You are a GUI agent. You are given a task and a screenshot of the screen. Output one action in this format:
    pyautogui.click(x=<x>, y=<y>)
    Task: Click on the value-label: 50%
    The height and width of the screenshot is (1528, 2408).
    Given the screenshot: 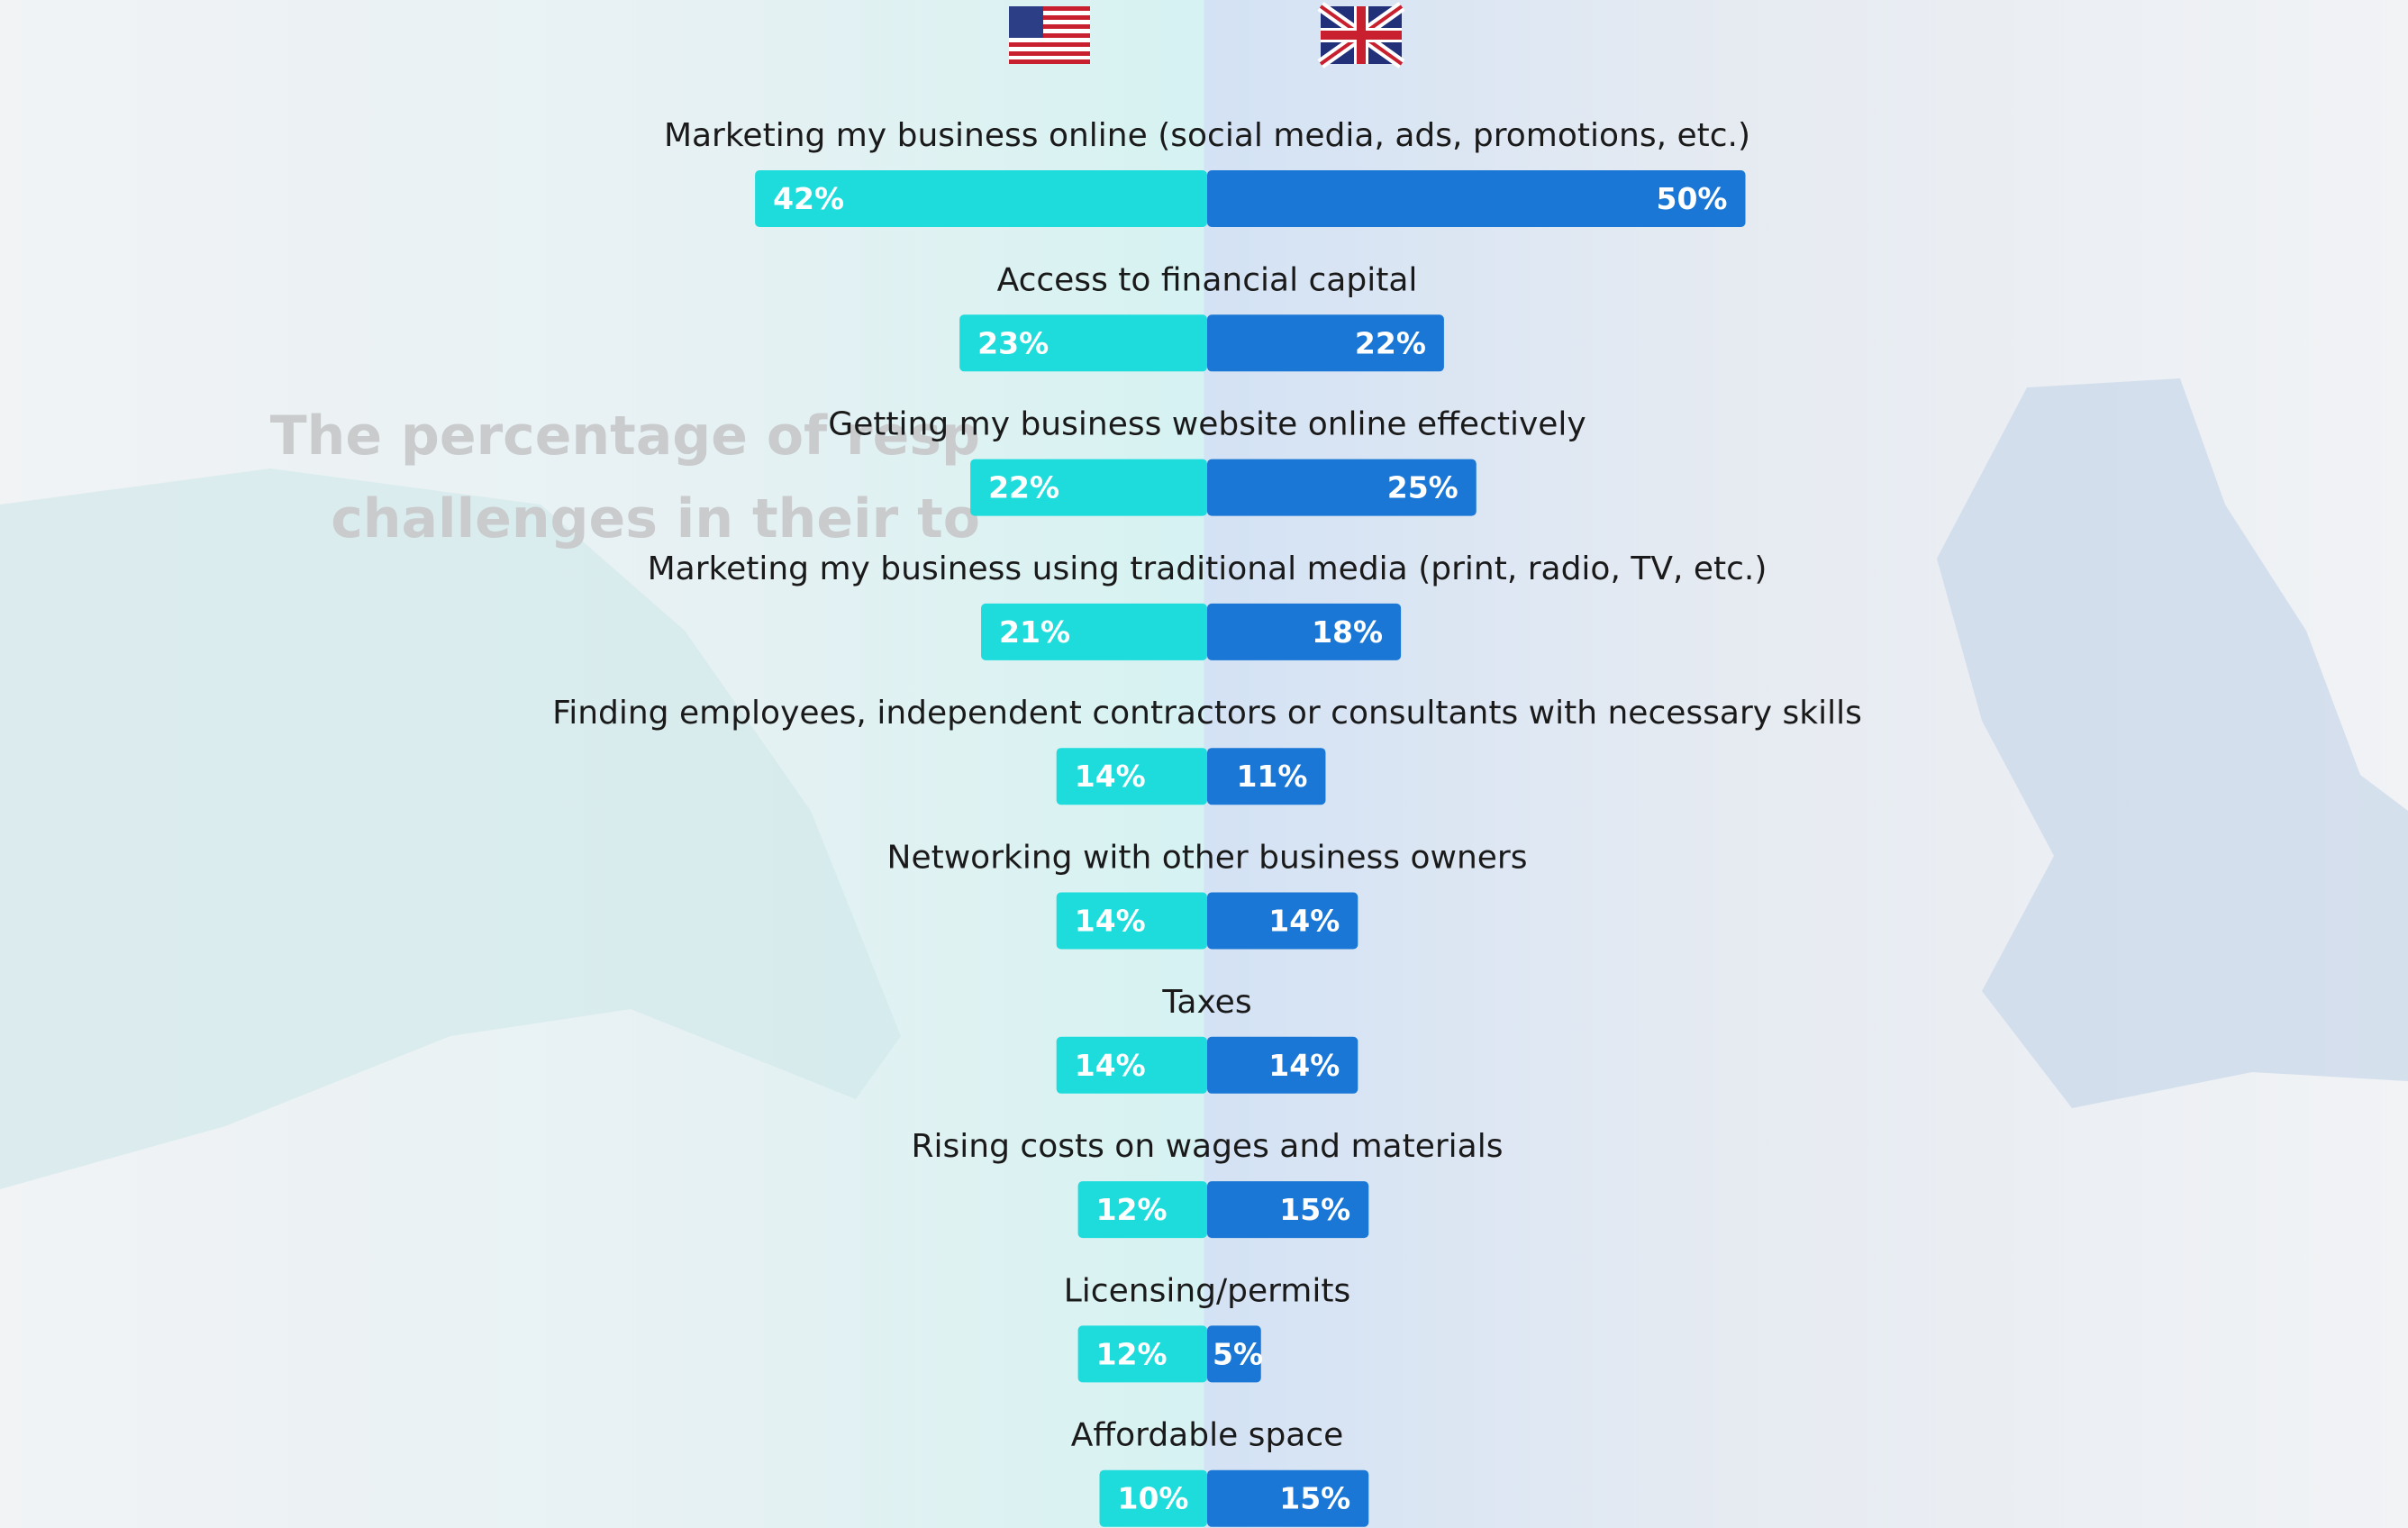 What is the action you would take?
    pyautogui.click(x=1692, y=198)
    